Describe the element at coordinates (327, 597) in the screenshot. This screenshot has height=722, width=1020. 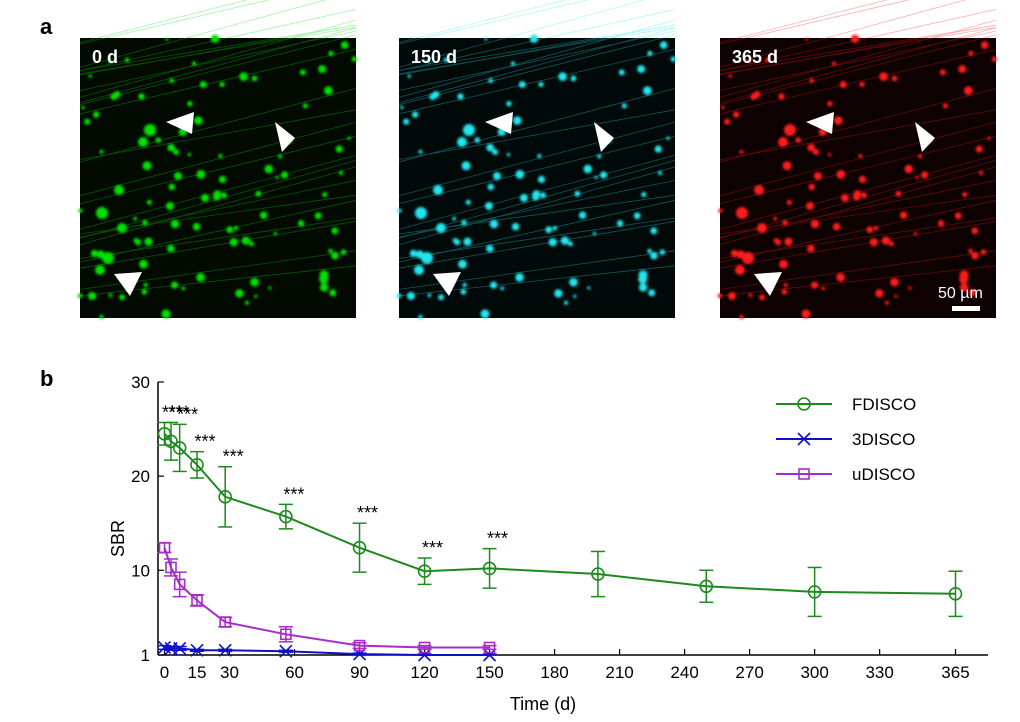
I see `series-uDISCO` at that location.